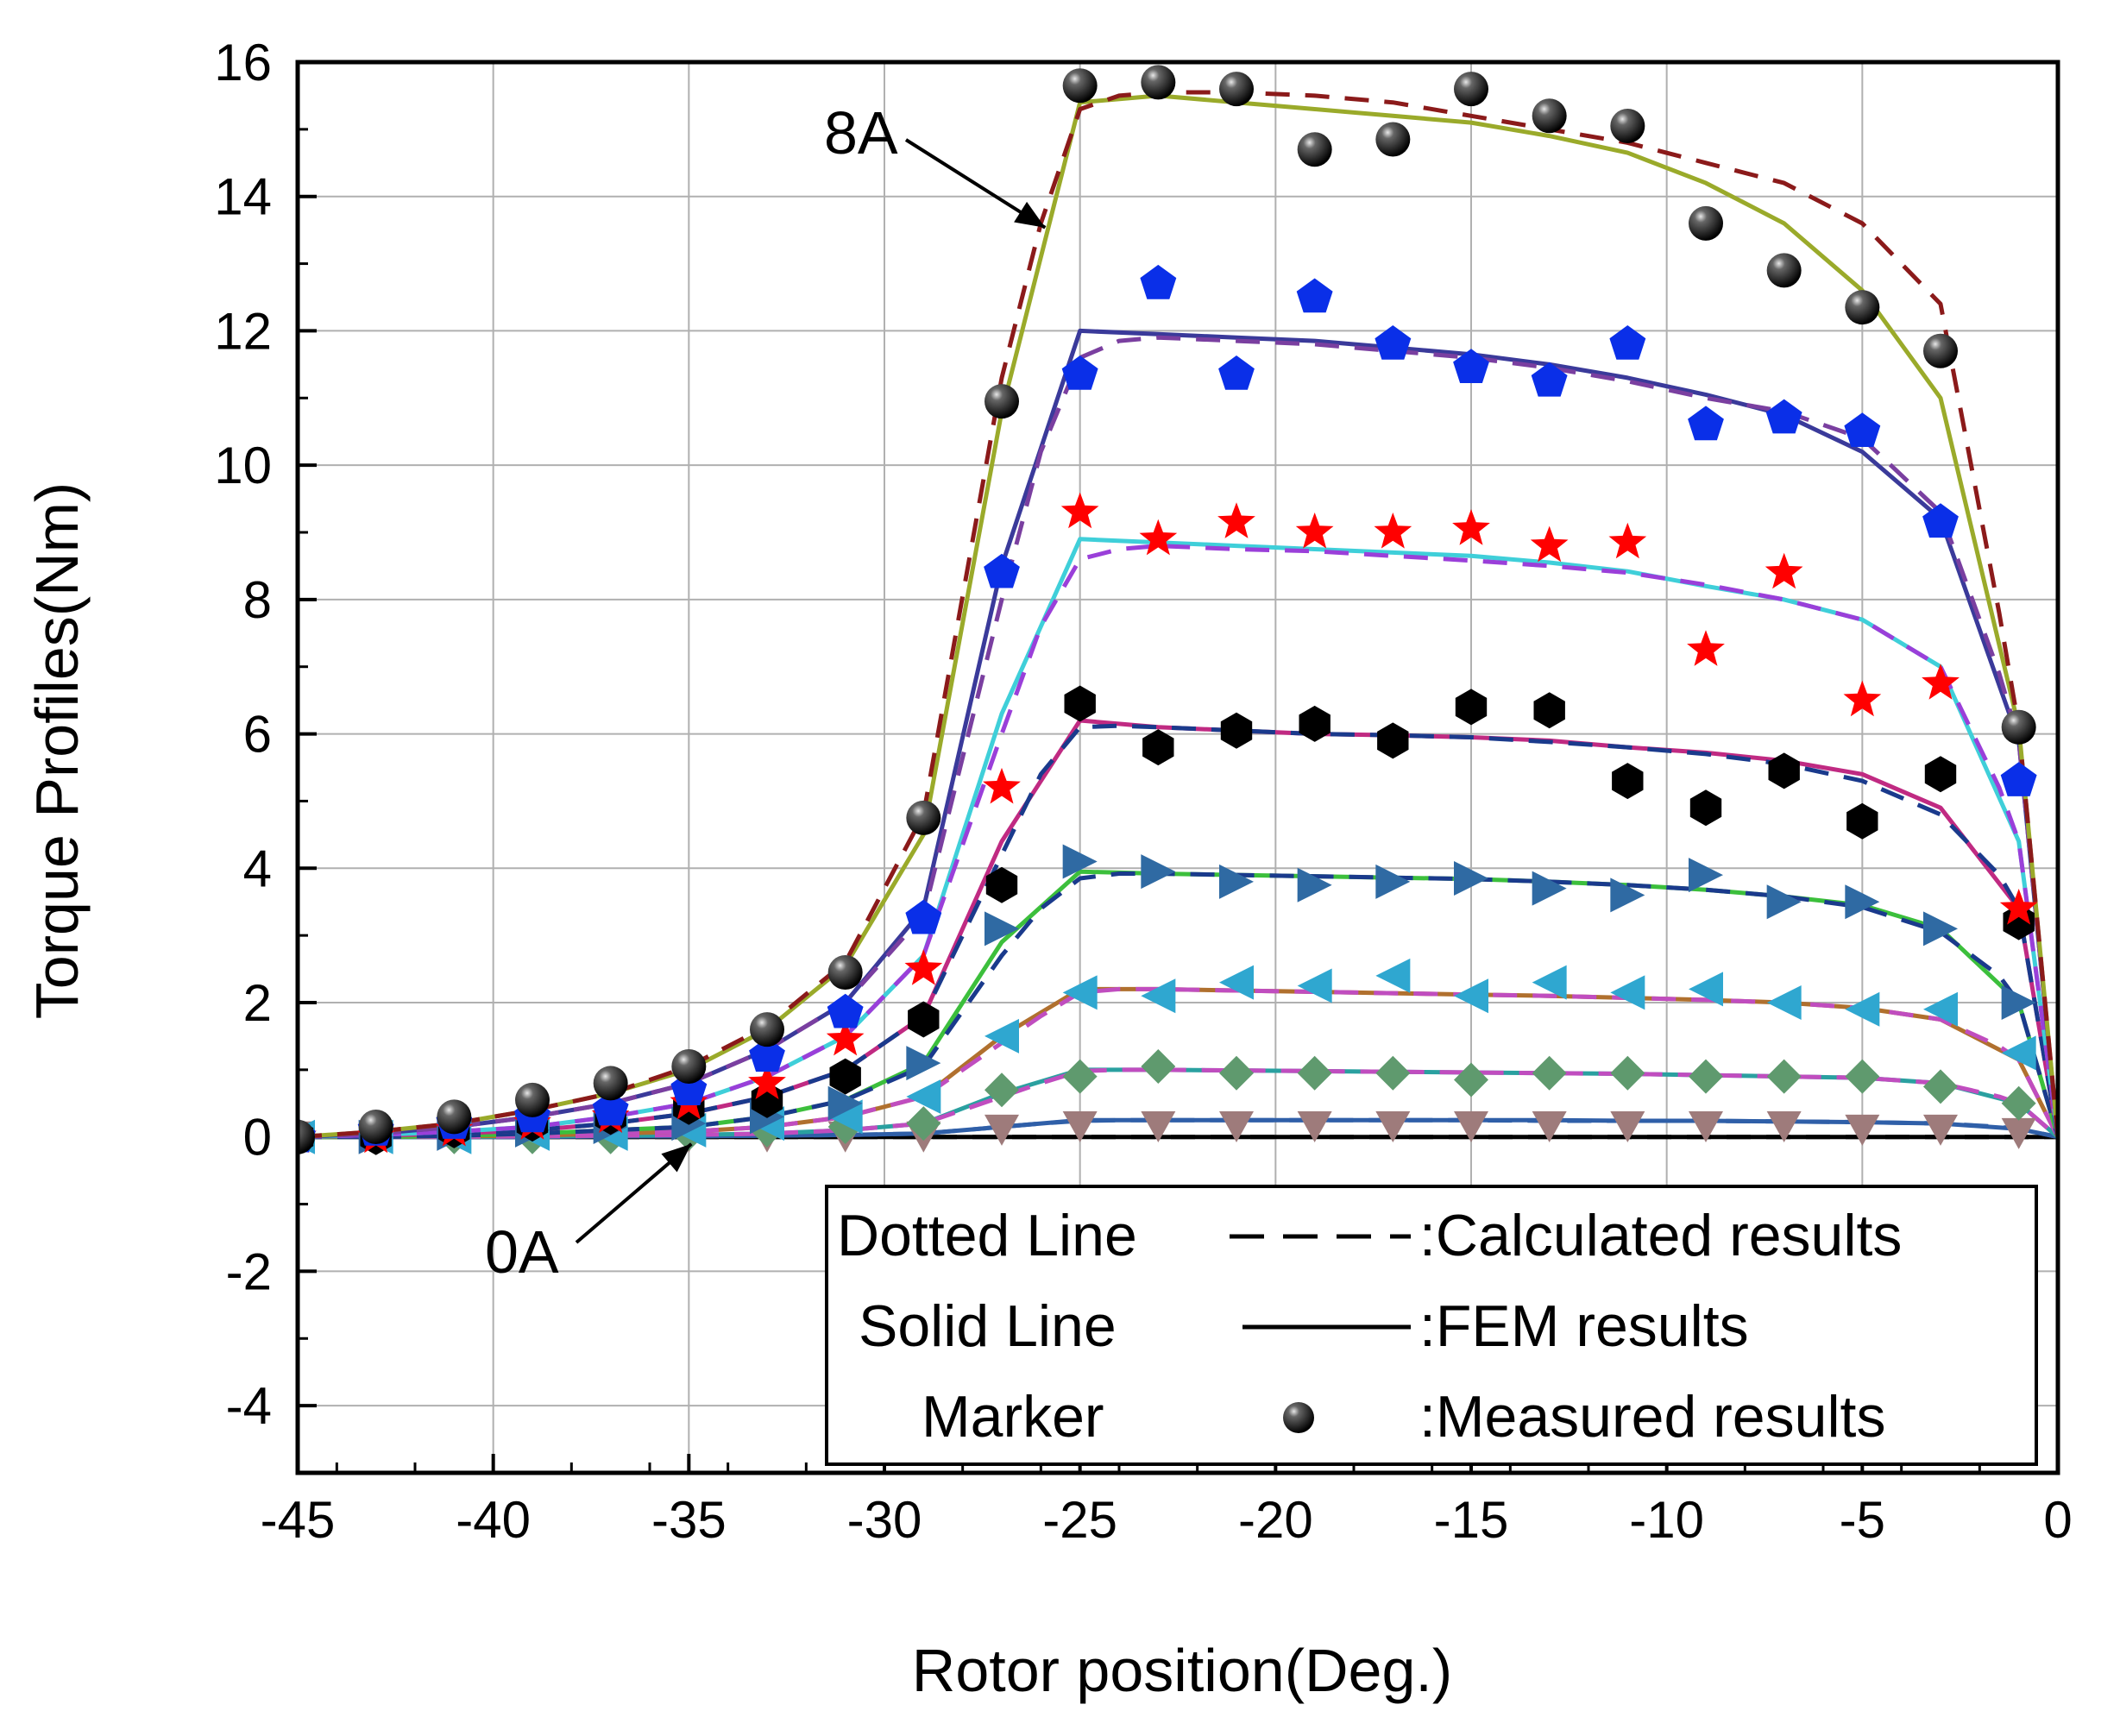  Describe the element at coordinates (2057, 1520) in the screenshot. I see `x-tick-label: 0` at that location.